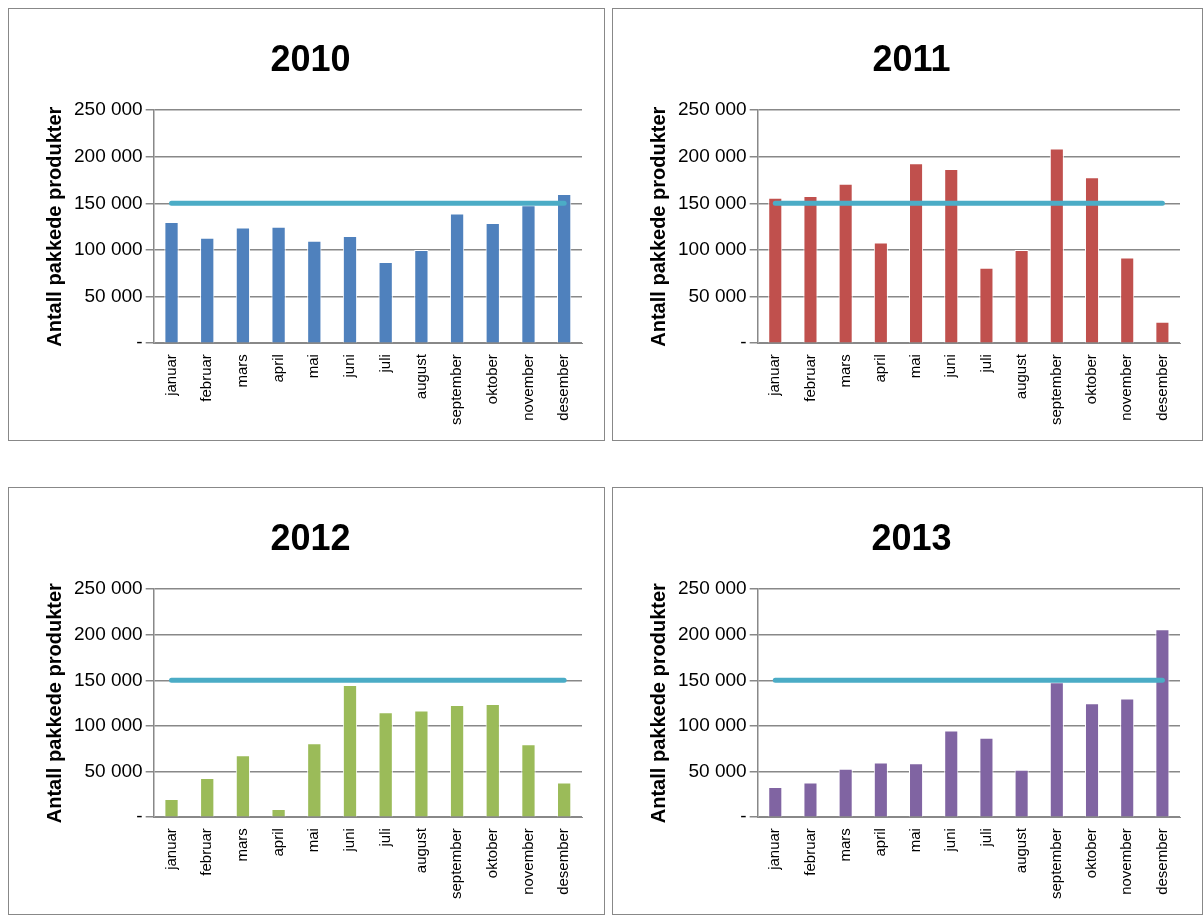 The width and height of the screenshot is (1203, 915). Describe the element at coordinates (310, 58) in the screenshot. I see `chart-title: 2010` at that location.